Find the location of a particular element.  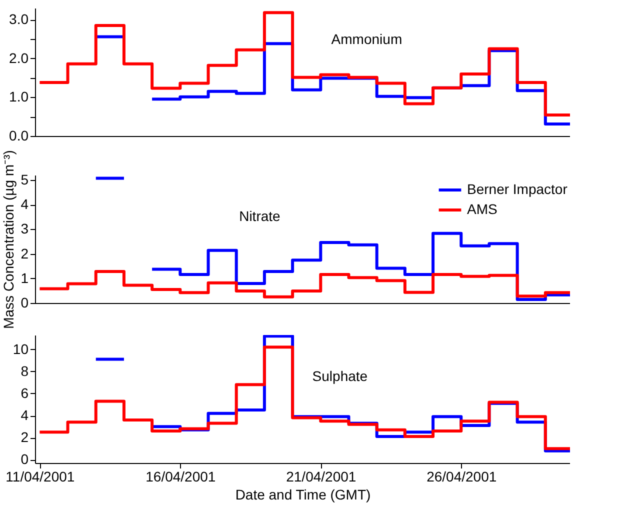

y-tick-label: 2.0 is located at coordinates (19, 58).